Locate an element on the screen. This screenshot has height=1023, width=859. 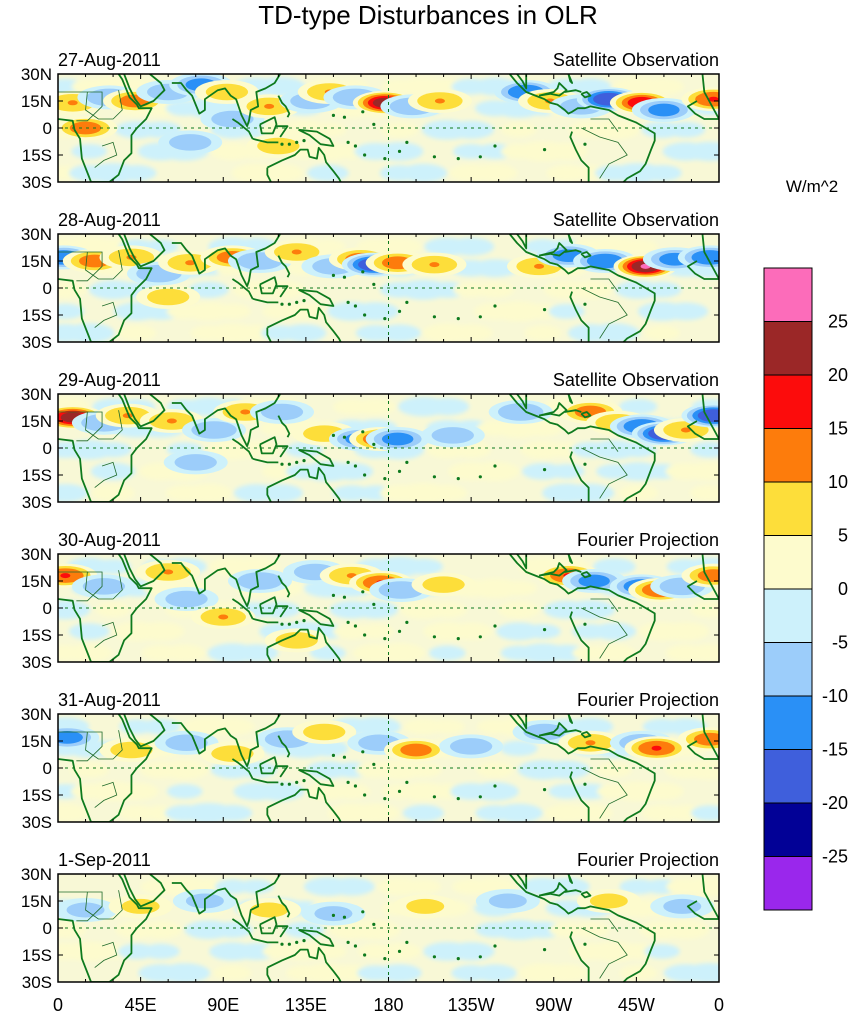
colorbar-tick-label: 5 is located at coordinates (843, 536).